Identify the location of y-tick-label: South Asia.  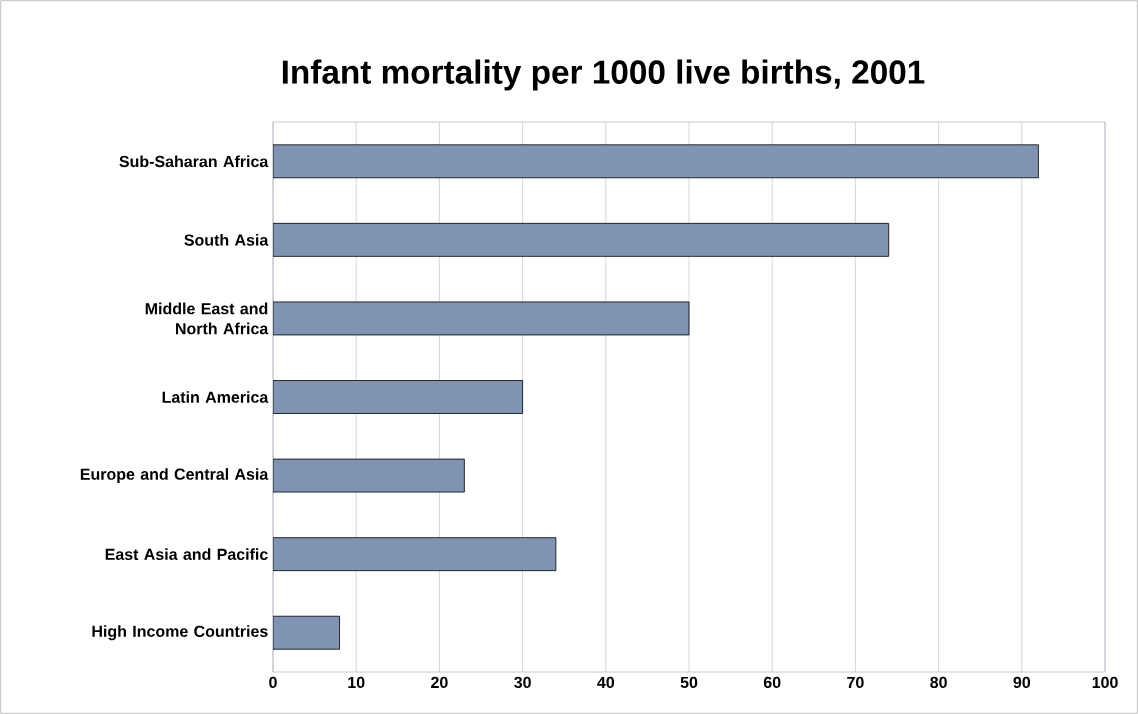
(226, 240).